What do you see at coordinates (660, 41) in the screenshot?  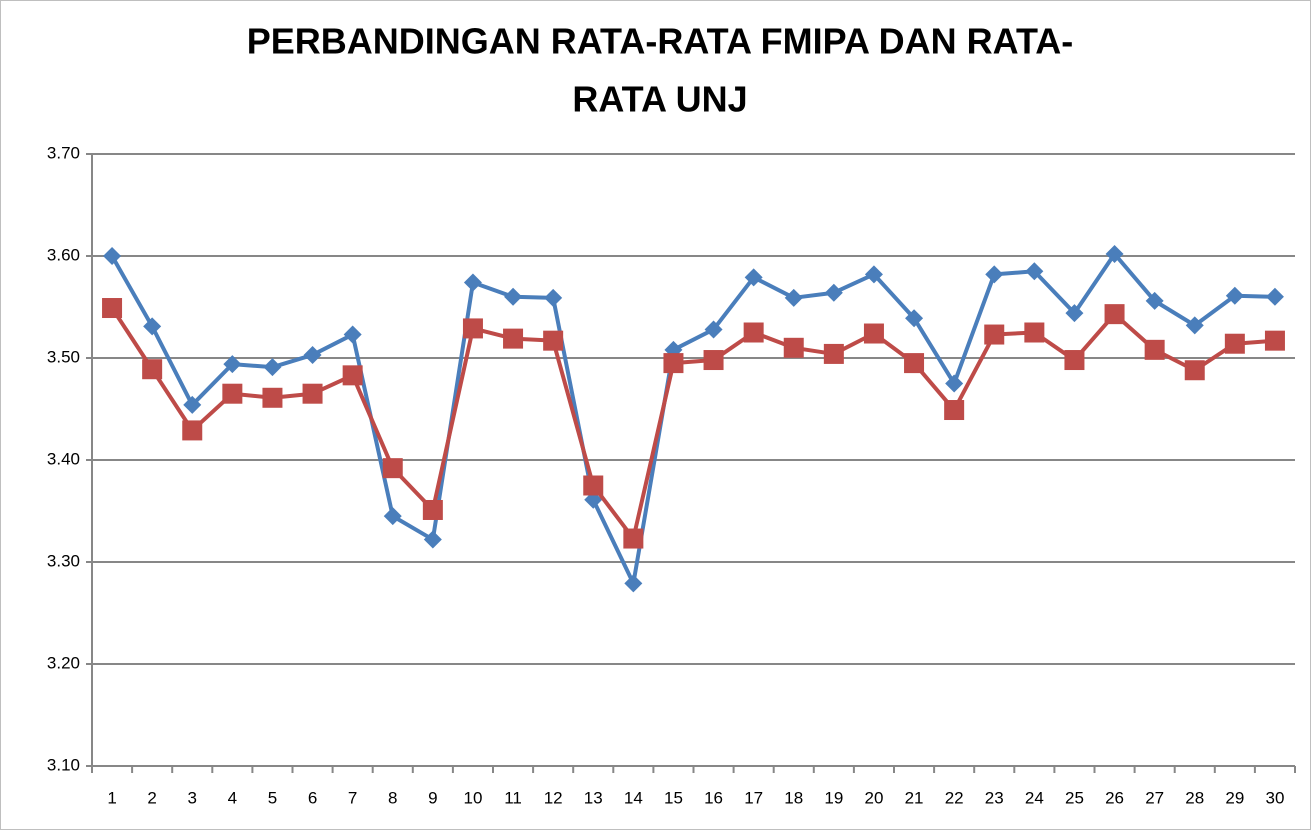 I see `chart-title: PERBANDINGAN RATA-RATA FMIPA DAN RATA-` at bounding box center [660, 41].